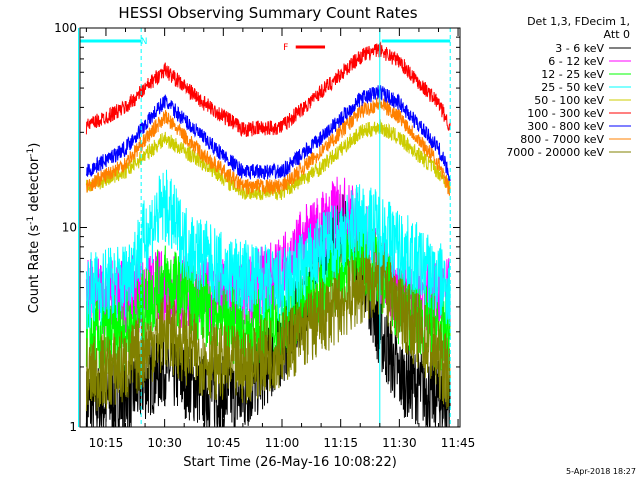 This screenshot has width=640, height=480. Describe the element at coordinates (576, 61) in the screenshot. I see `legend-label: 6 - 12 keV` at that location.